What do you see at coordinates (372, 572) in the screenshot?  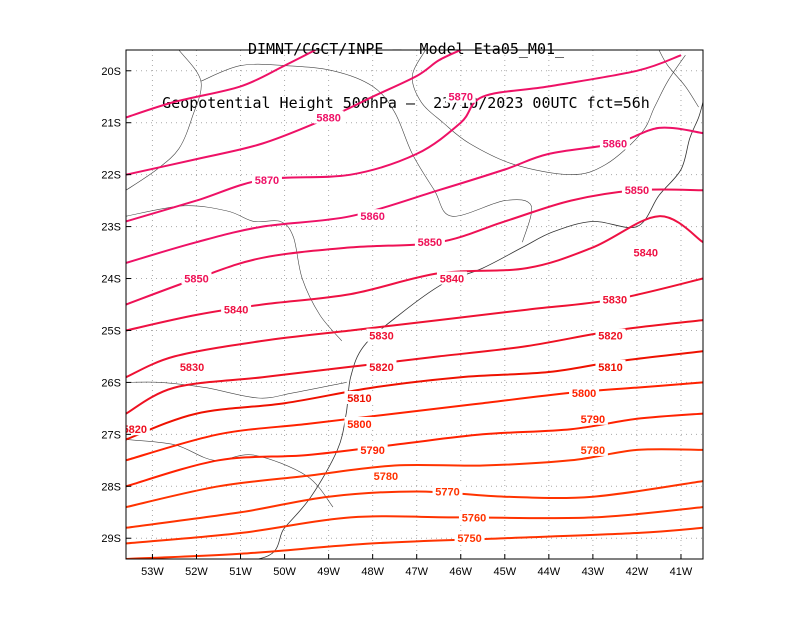 I see `x-tick-label: 48W` at bounding box center [372, 572].